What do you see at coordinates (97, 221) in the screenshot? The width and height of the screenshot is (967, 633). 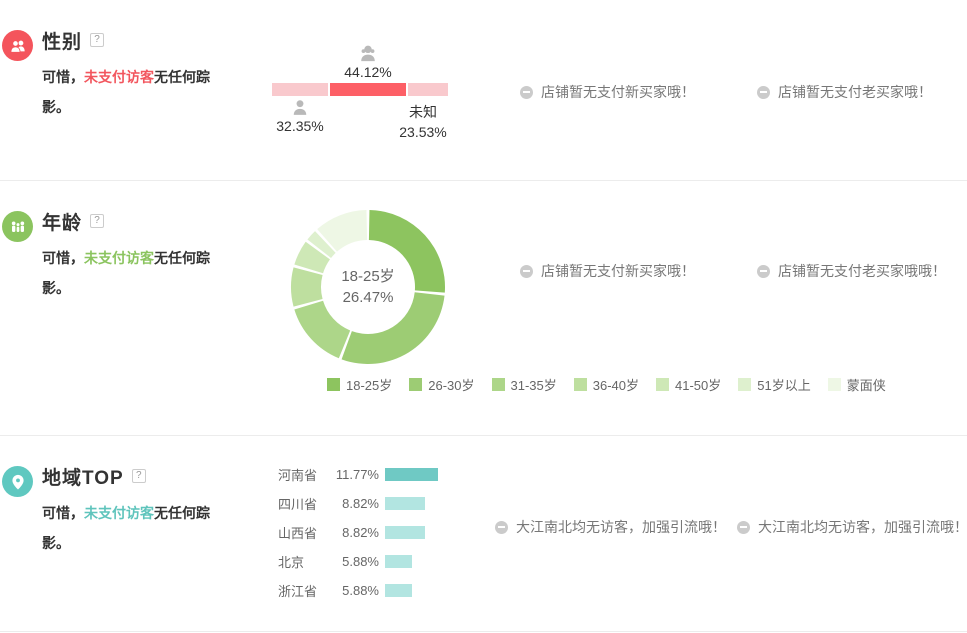 I see `age-help-icon: ?` at bounding box center [97, 221].